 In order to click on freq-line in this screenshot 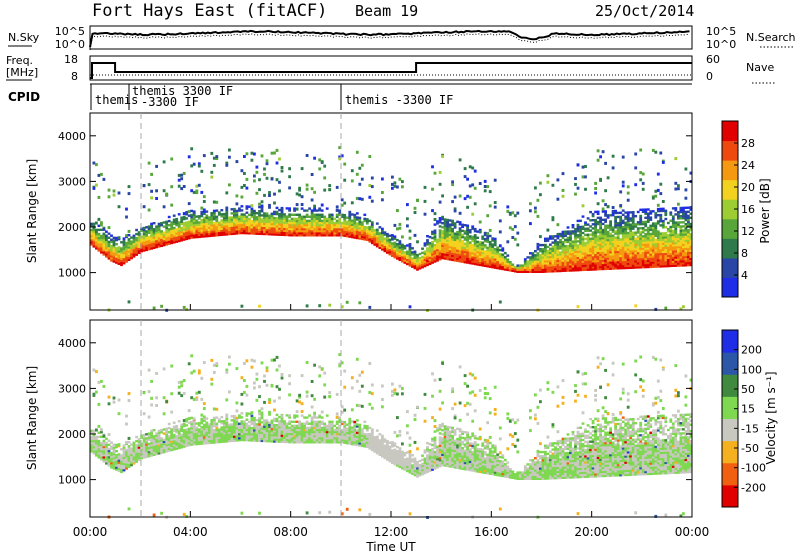, I will do `click(391, 70)`.